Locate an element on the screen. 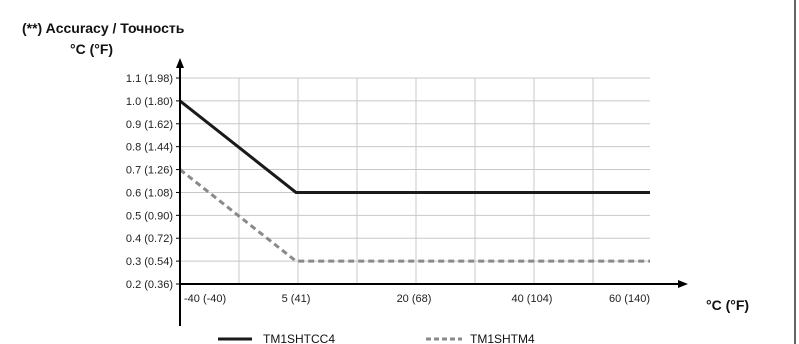 Image resolution: width=799 pixels, height=344 pixels. x-tick-label: 5 (41) is located at coordinates (296, 299).